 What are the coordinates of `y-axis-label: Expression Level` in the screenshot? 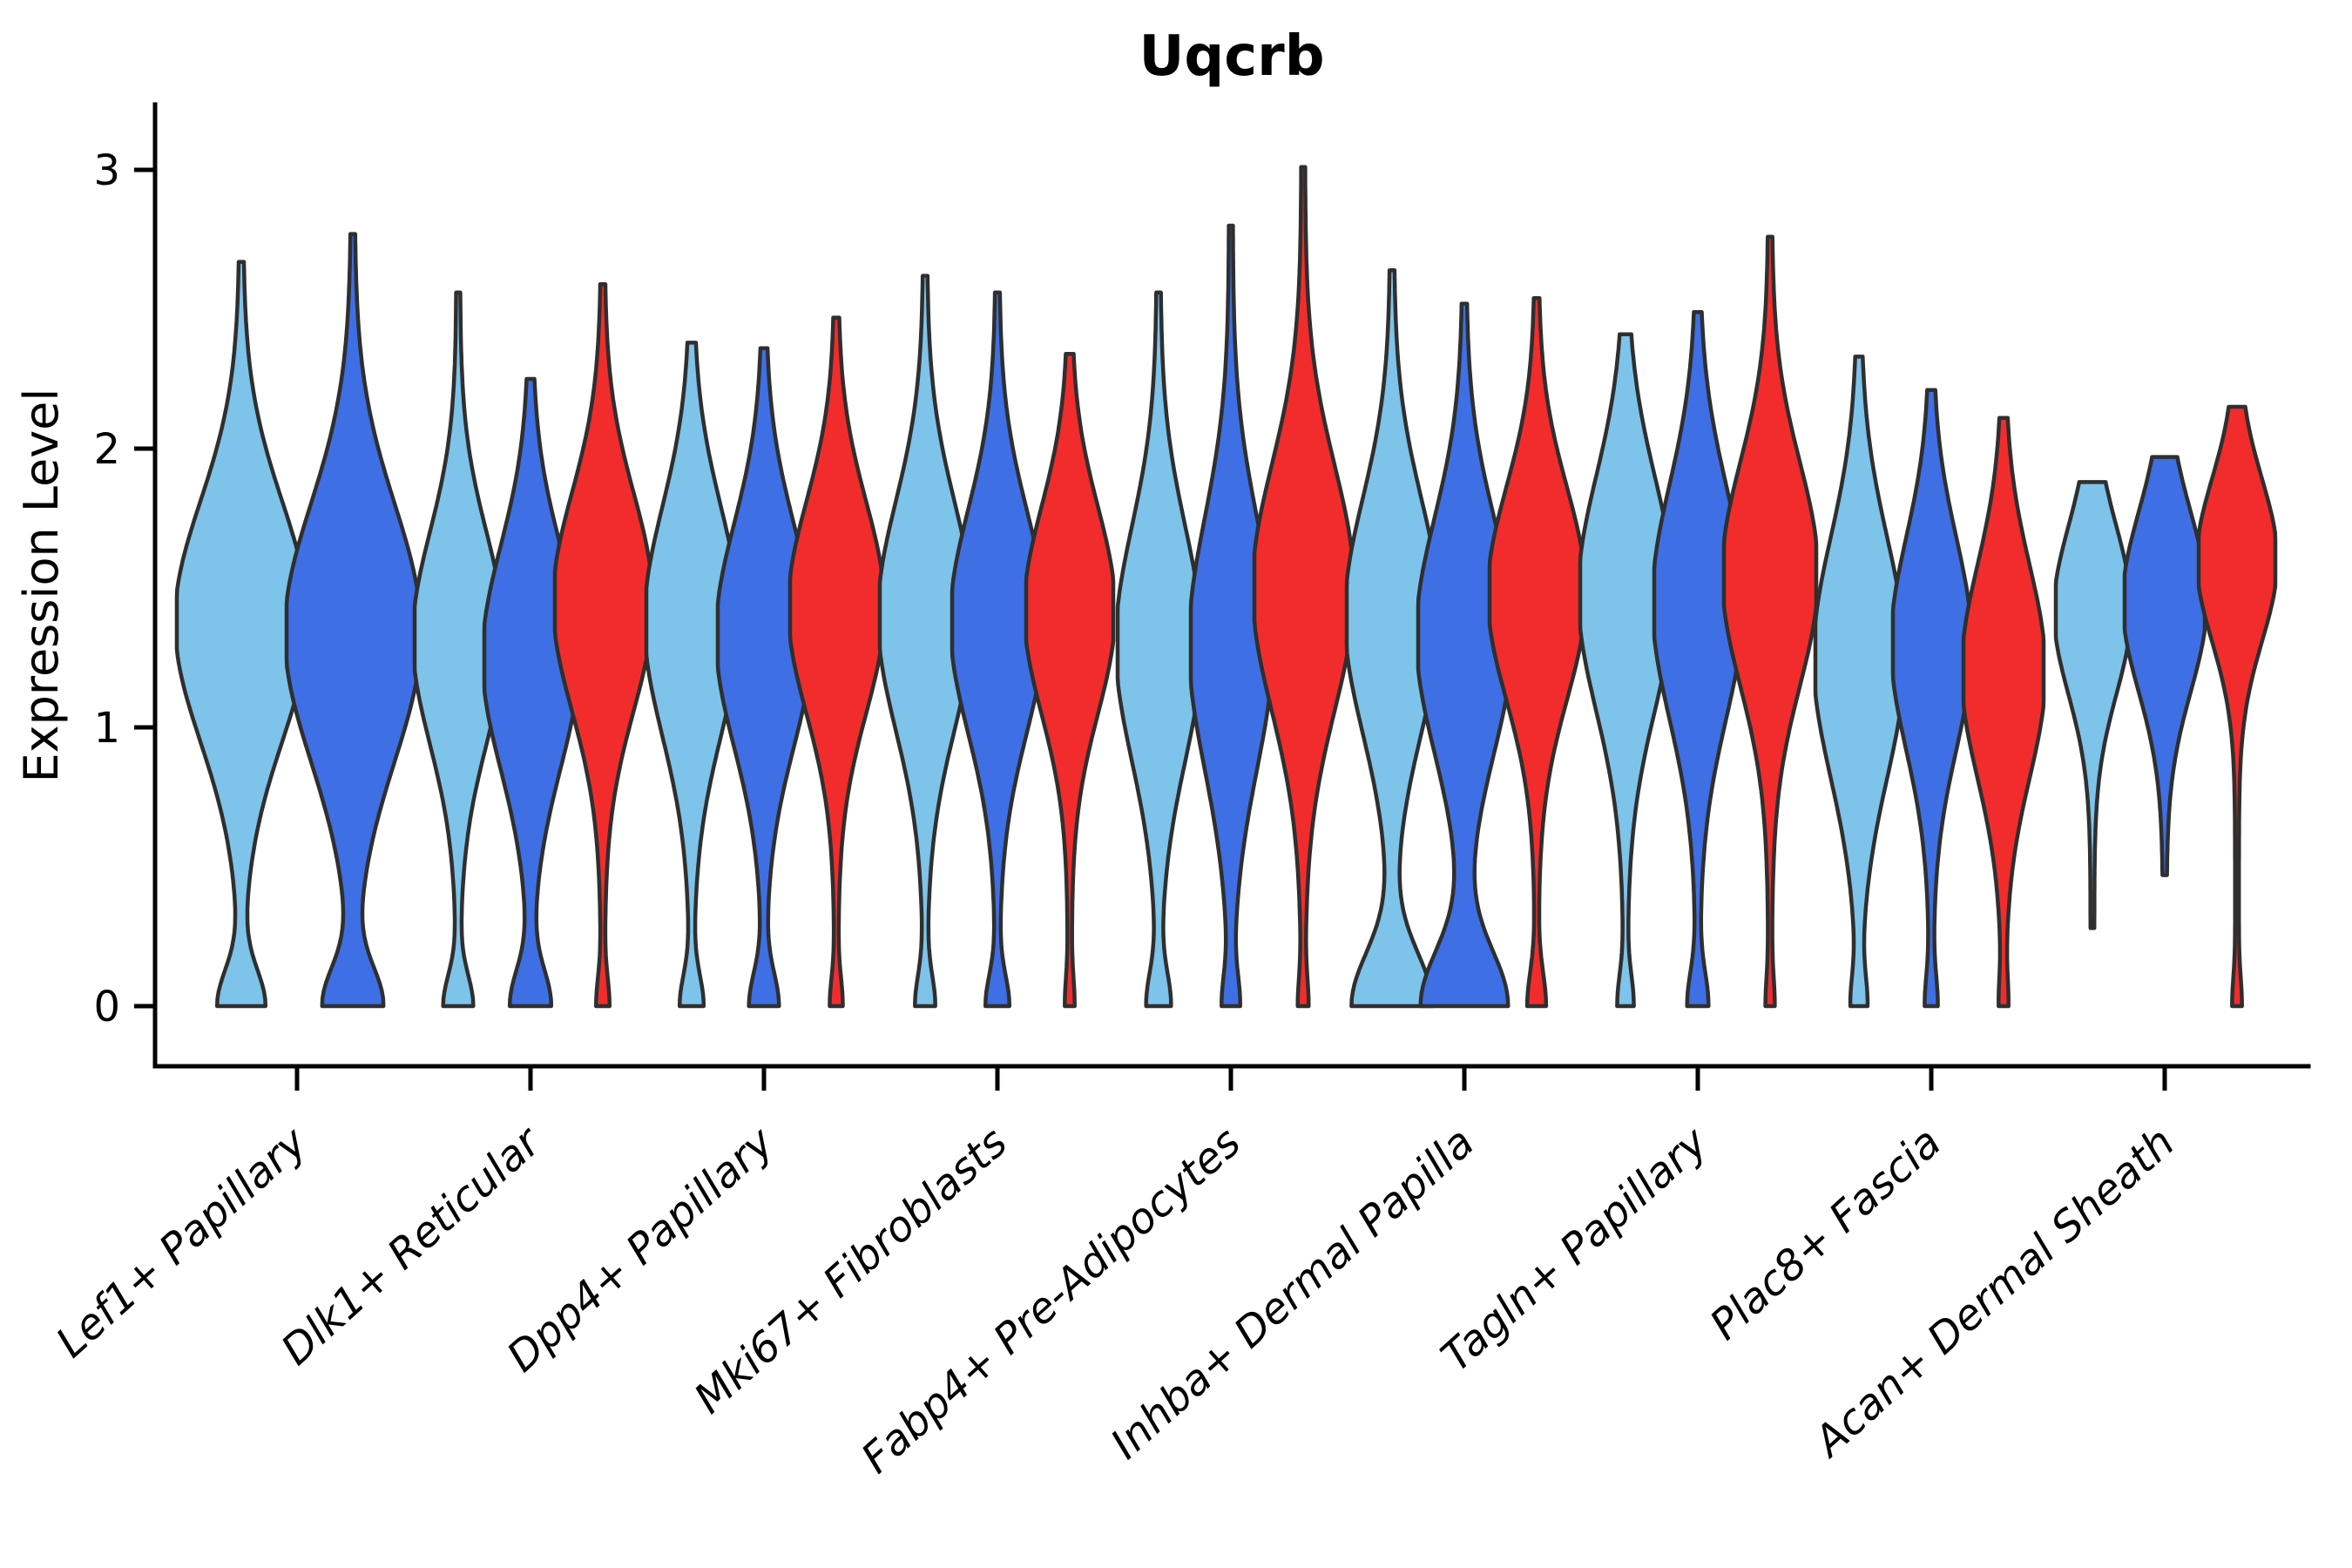 It's located at (41, 586).